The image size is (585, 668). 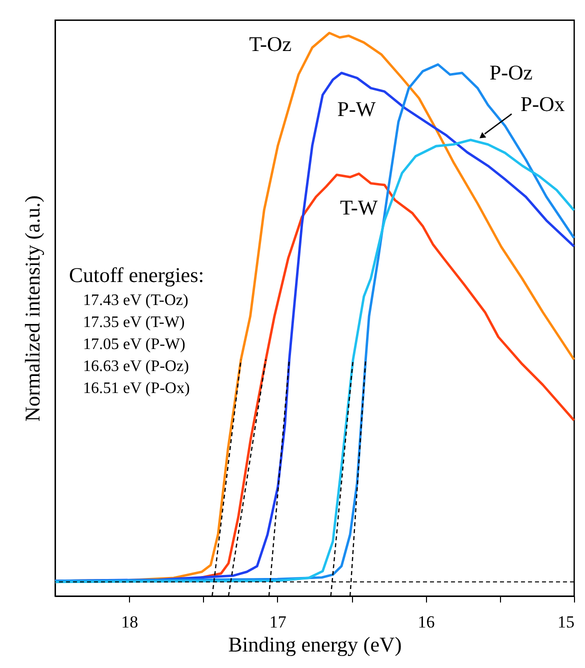 I want to click on series-label: T-W, so click(x=359, y=208).